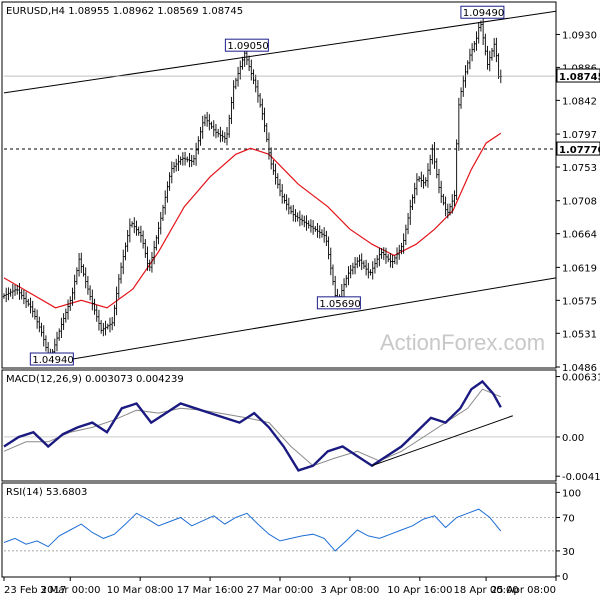 The width and height of the screenshot is (600, 600). I want to click on macd-trendline, so click(442, 441).